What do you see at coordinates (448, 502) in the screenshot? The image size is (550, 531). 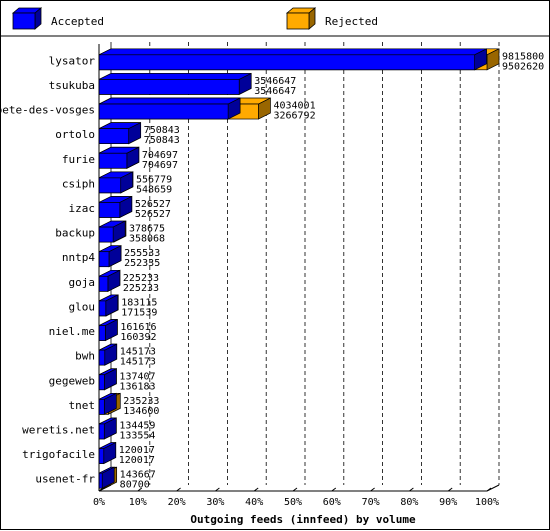 I see `x-tick-label: 90%` at bounding box center [448, 502].